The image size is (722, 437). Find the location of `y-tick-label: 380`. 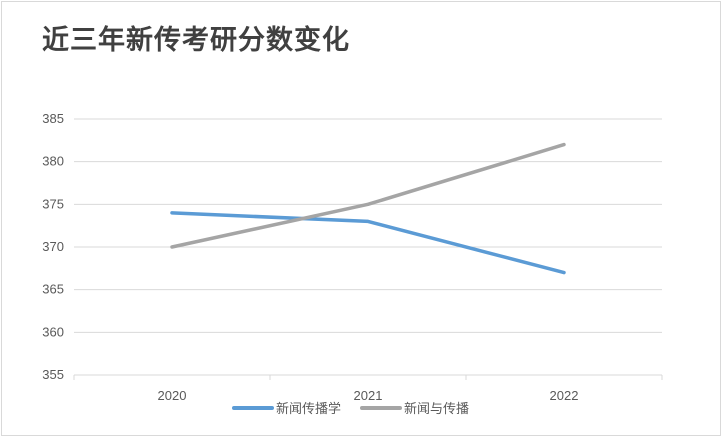

y-tick-label: 380 is located at coordinates (53, 161).